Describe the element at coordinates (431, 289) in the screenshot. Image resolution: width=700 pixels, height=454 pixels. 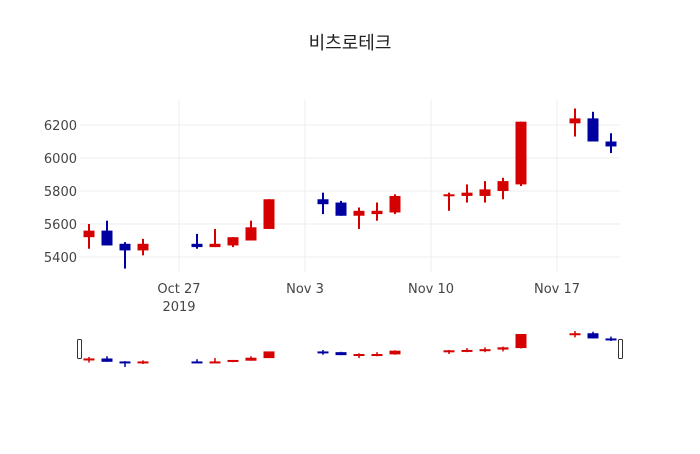
I see `x-tick-label: Nov 10` at that location.